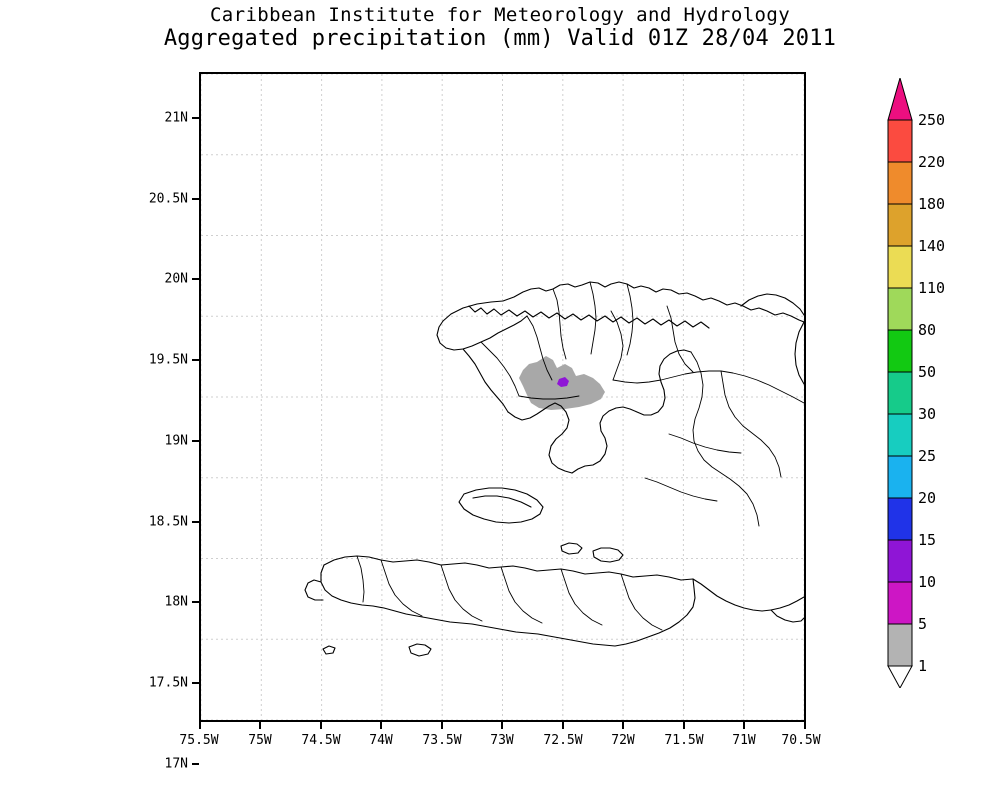  What do you see at coordinates (260, 740) in the screenshot?
I see `x-tick-label-75w: 75W` at bounding box center [260, 740].